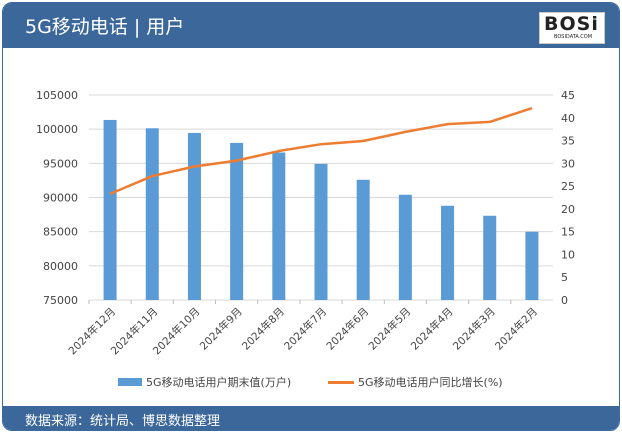 The image size is (622, 433). Describe the element at coordinates (568, 232) in the screenshot. I see `y-right-tick-label: 15` at that location.